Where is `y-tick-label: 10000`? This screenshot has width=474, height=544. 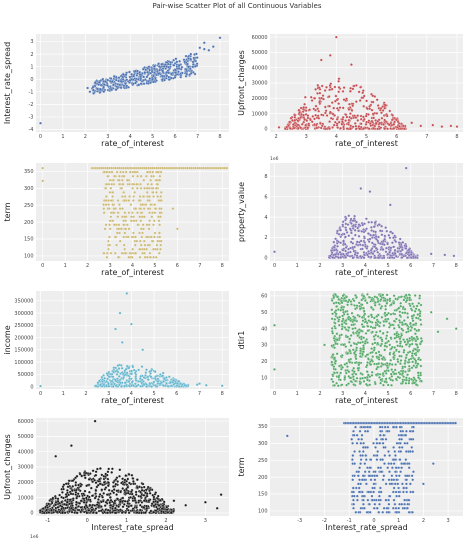
y-tick-label: 10000 is located at coordinates (26, 498).